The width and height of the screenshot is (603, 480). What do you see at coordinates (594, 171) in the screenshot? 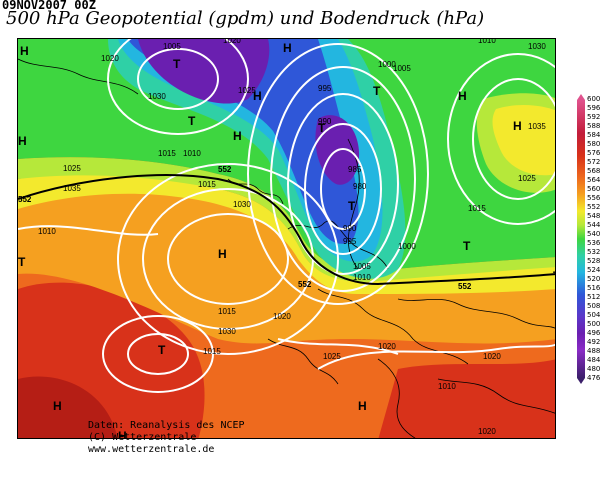
I see `scale-label: 568` at bounding box center [594, 171].